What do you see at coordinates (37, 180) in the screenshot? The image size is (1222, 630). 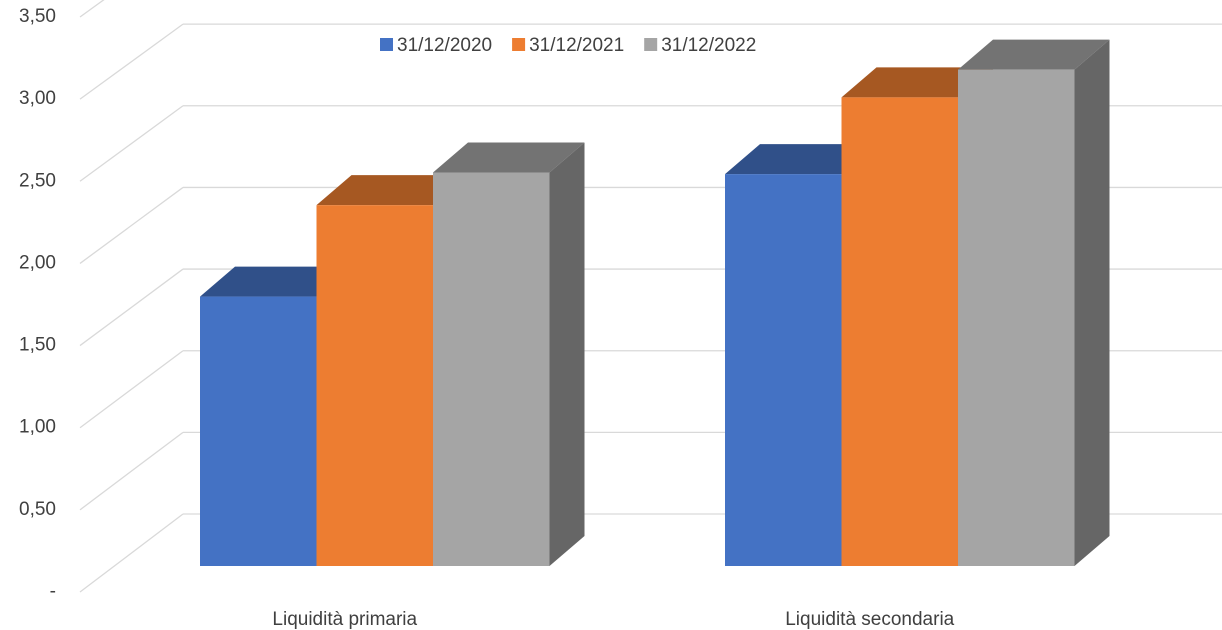 I see `y-tick-label: 2,50` at bounding box center [37, 180].